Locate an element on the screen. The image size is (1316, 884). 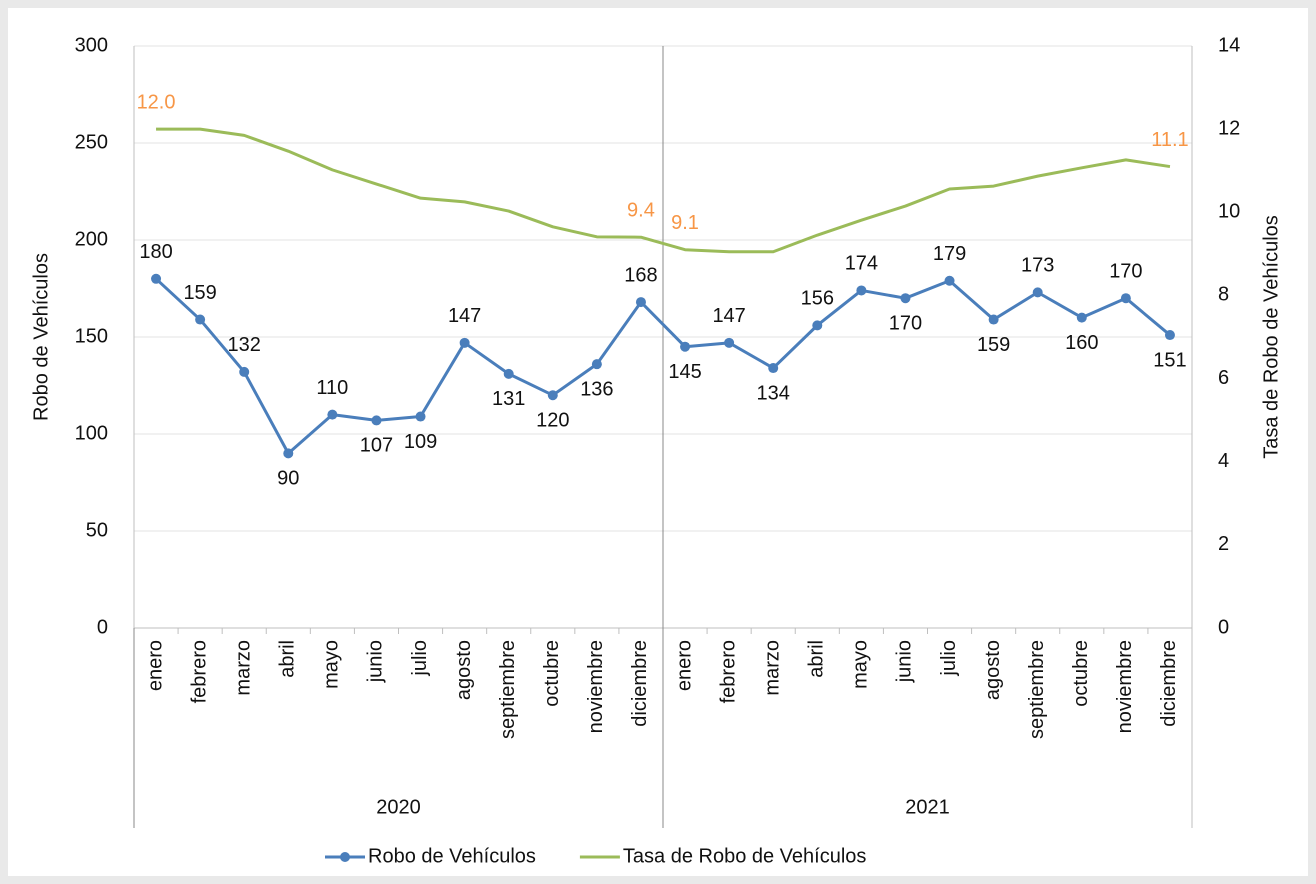
data-label: 134 is located at coordinates (773, 393).